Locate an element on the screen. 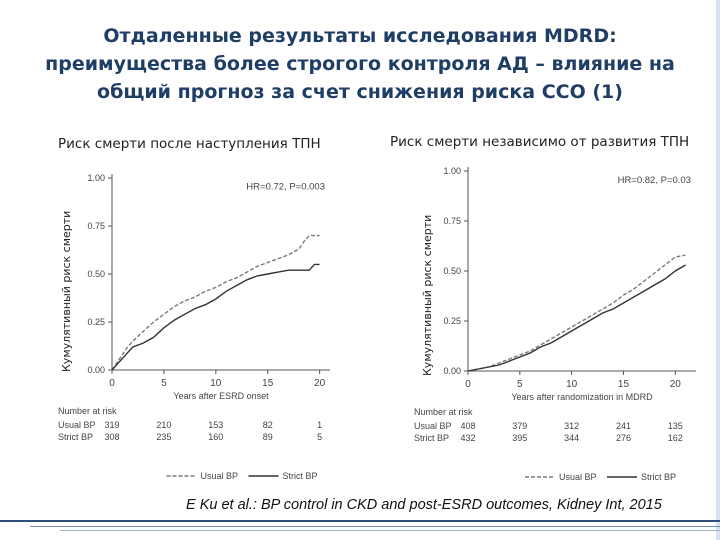 The width and height of the screenshot is (720, 540). left-ytick-label: 0.25 is located at coordinates (96, 322).